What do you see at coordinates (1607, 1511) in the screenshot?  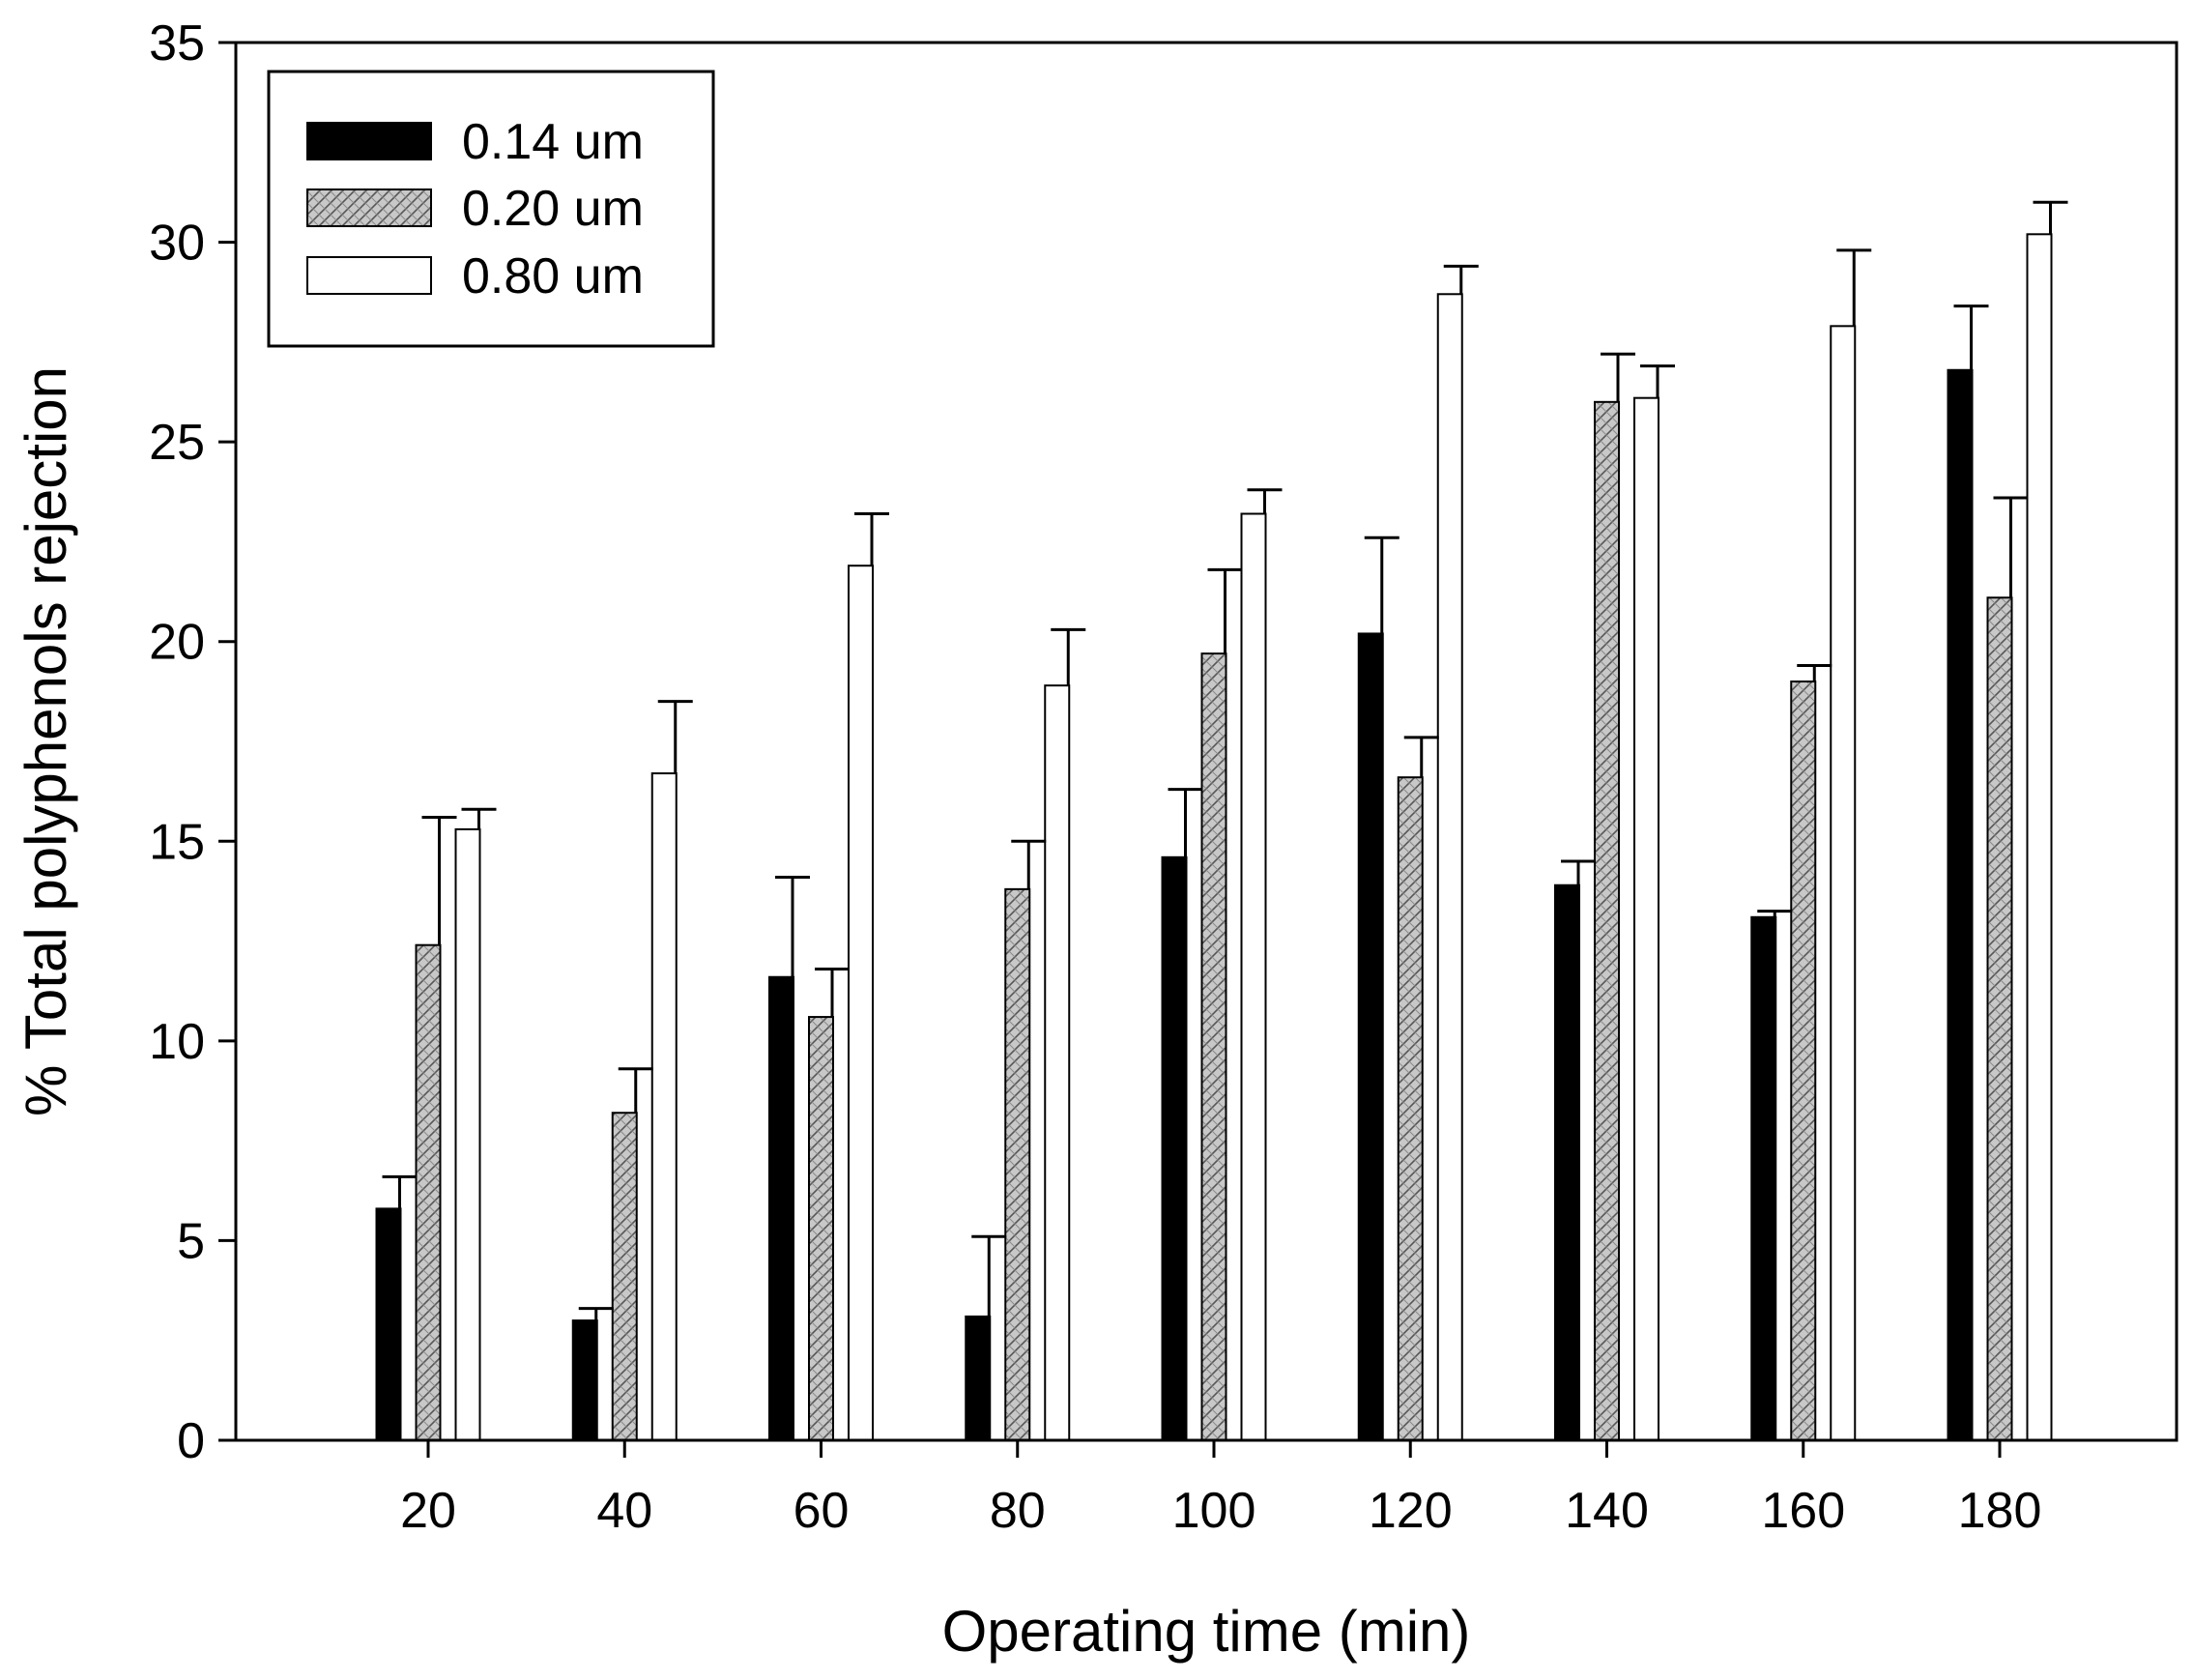 I see `x-tick-label: 140` at bounding box center [1607, 1511].